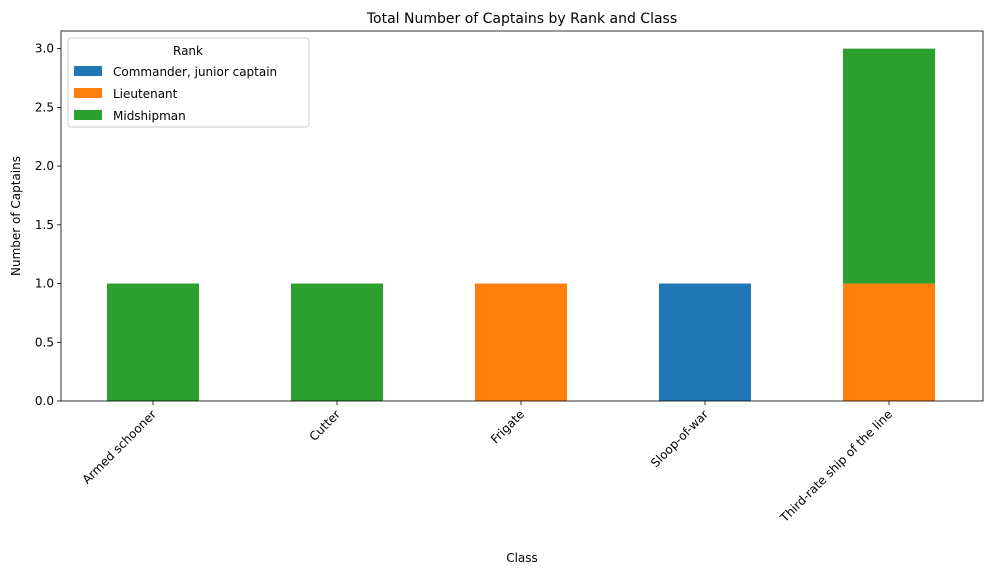 The height and width of the screenshot is (575, 989). Describe the element at coordinates (522, 558) in the screenshot. I see `x-axis-label: Class` at that location.